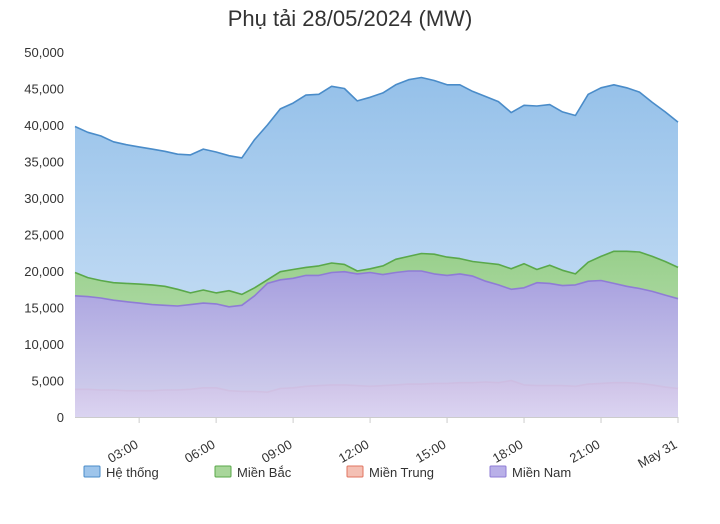 The width and height of the screenshot is (720, 524). What do you see at coordinates (508, 451) in the screenshot?
I see `x-tick-label: 18:00` at bounding box center [508, 451].